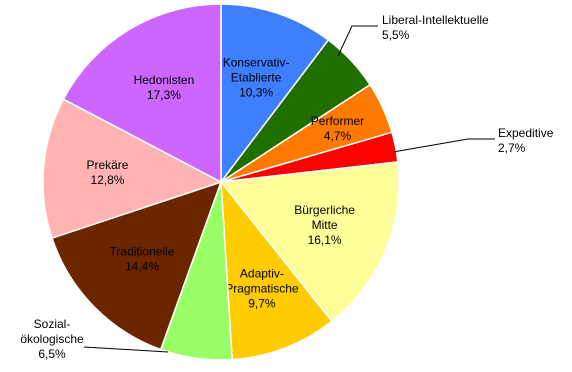 The image size is (572, 372). I want to click on slice-label-9-value: 12,8%, so click(107, 180).